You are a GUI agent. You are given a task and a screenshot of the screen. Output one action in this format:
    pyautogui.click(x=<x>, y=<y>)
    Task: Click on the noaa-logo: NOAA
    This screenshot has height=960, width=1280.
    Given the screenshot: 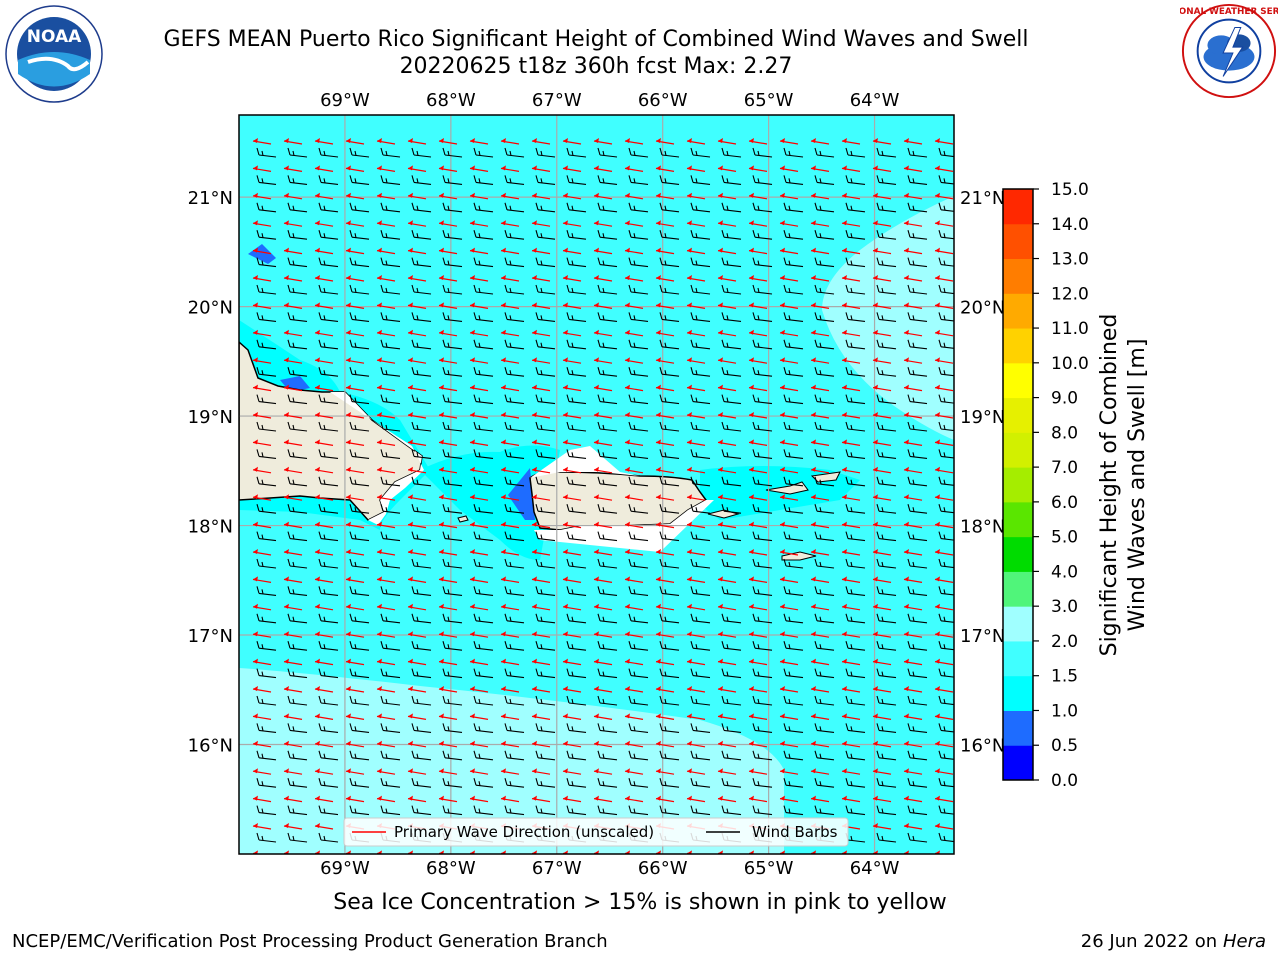 What is the action you would take?
    pyautogui.click(x=54, y=54)
    